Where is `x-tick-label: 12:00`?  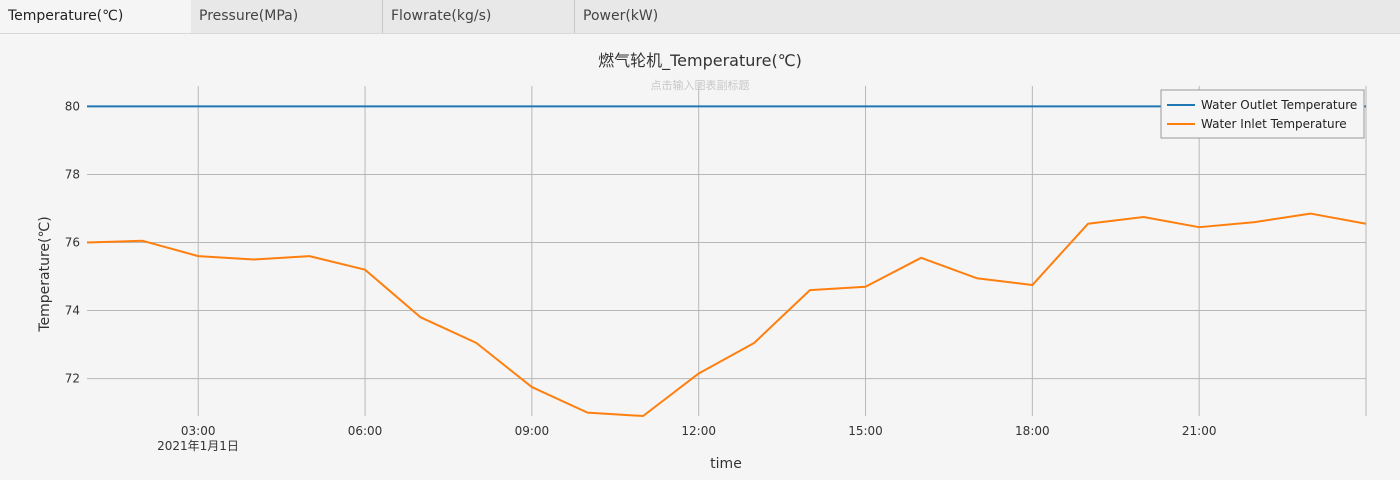
x-tick-label: 12:00 is located at coordinates (698, 431).